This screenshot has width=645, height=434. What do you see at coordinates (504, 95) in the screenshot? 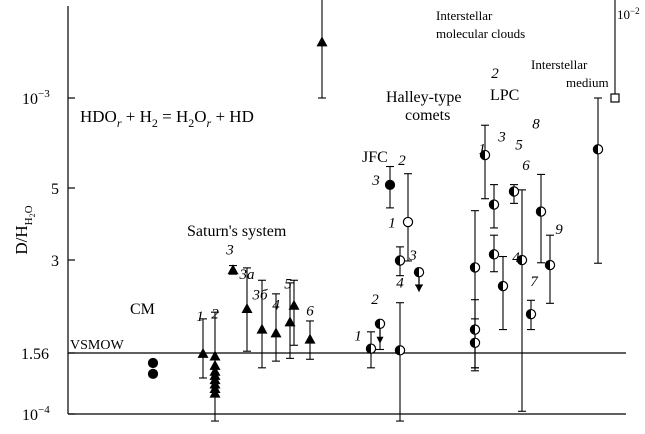
I see `annotation-lpc: LPC` at bounding box center [504, 95].